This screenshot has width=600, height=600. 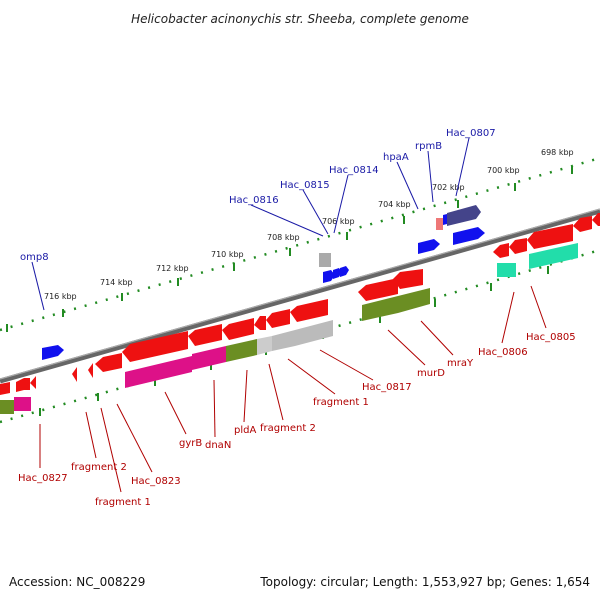 I want to click on gene-label-bottom: mraY, so click(x=460, y=363).